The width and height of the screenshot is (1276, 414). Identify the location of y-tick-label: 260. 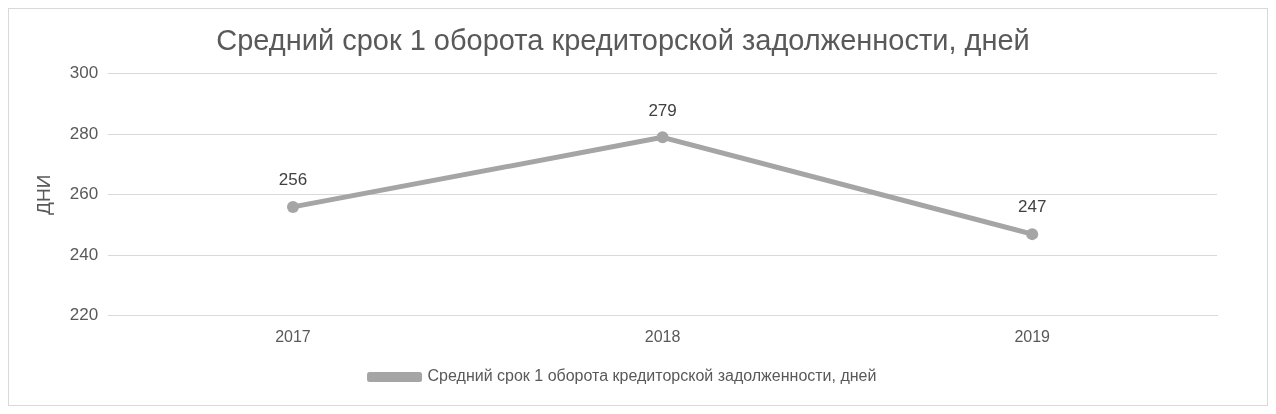
(84, 194).